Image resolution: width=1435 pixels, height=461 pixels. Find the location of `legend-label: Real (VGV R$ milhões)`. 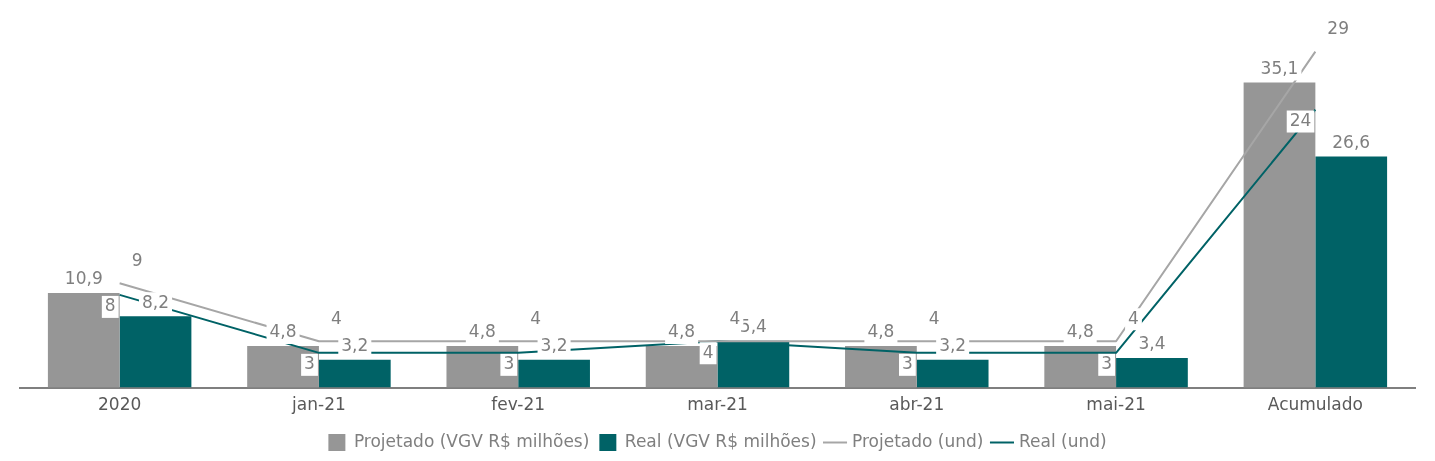

legend-label: Real (VGV R$ milhões) is located at coordinates (720, 440).